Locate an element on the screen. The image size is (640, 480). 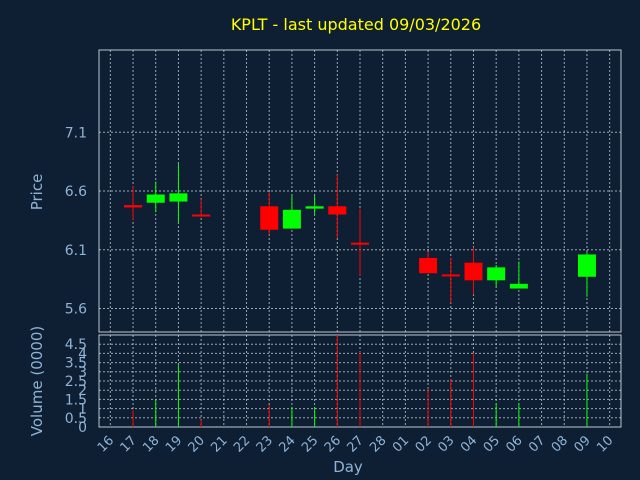
x-tick-label: 22 is located at coordinates (242, 444).